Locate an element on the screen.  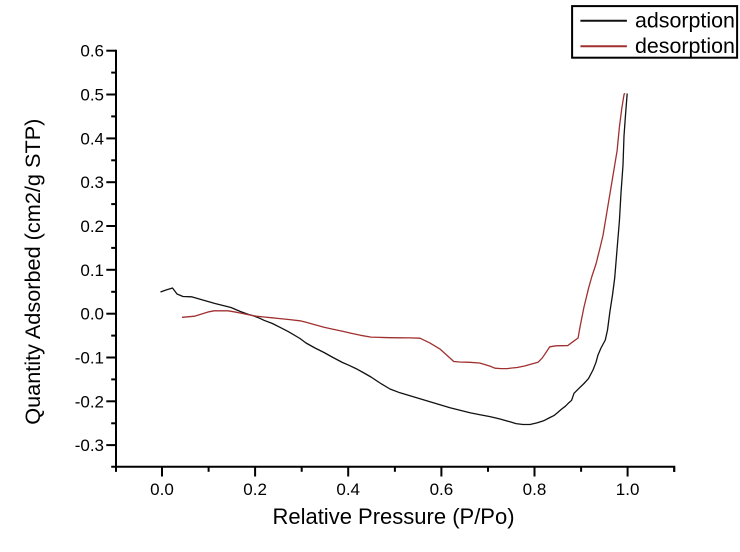
svg-text: Quantity Adsorbed (cm2/g STP) is located at coordinates (32, 272).